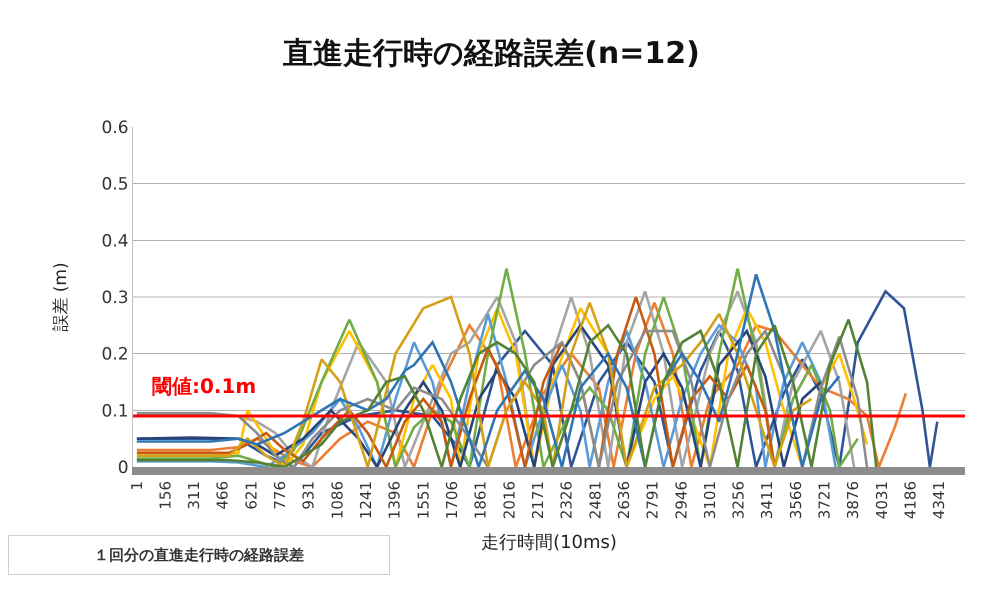 The width and height of the screenshot is (983, 598). Describe the element at coordinates (251, 495) in the screenshot. I see `x-tick-label: 621` at that location.